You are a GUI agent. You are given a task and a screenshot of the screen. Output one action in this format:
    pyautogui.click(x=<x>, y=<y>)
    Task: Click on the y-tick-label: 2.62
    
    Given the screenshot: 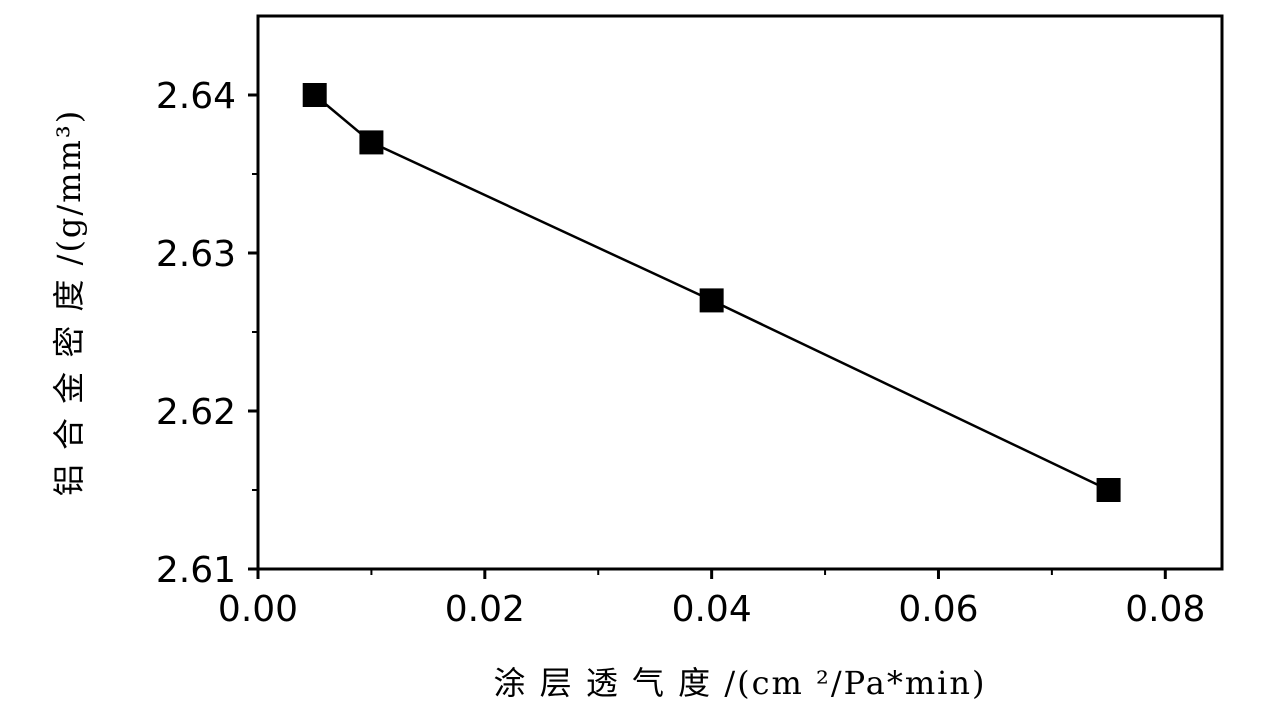 What is the action you would take?
    pyautogui.click(x=196, y=412)
    